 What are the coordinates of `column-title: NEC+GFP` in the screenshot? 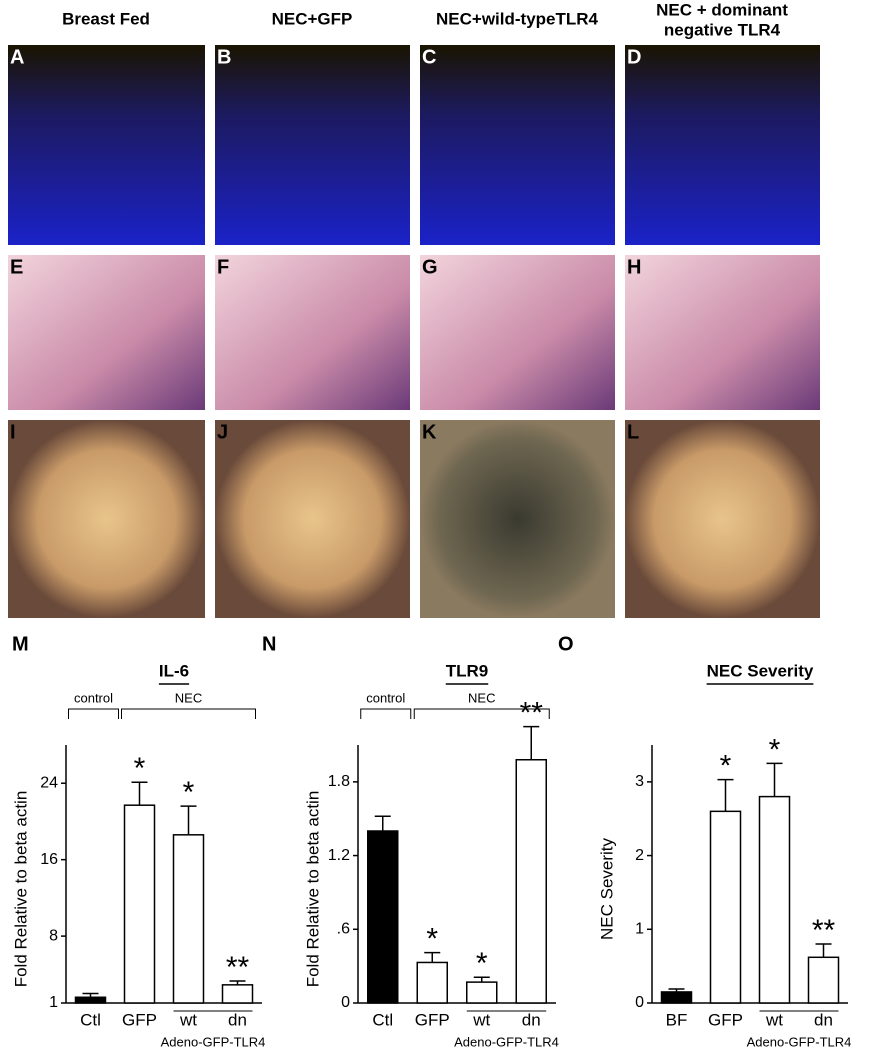 It's located at (312, 18).